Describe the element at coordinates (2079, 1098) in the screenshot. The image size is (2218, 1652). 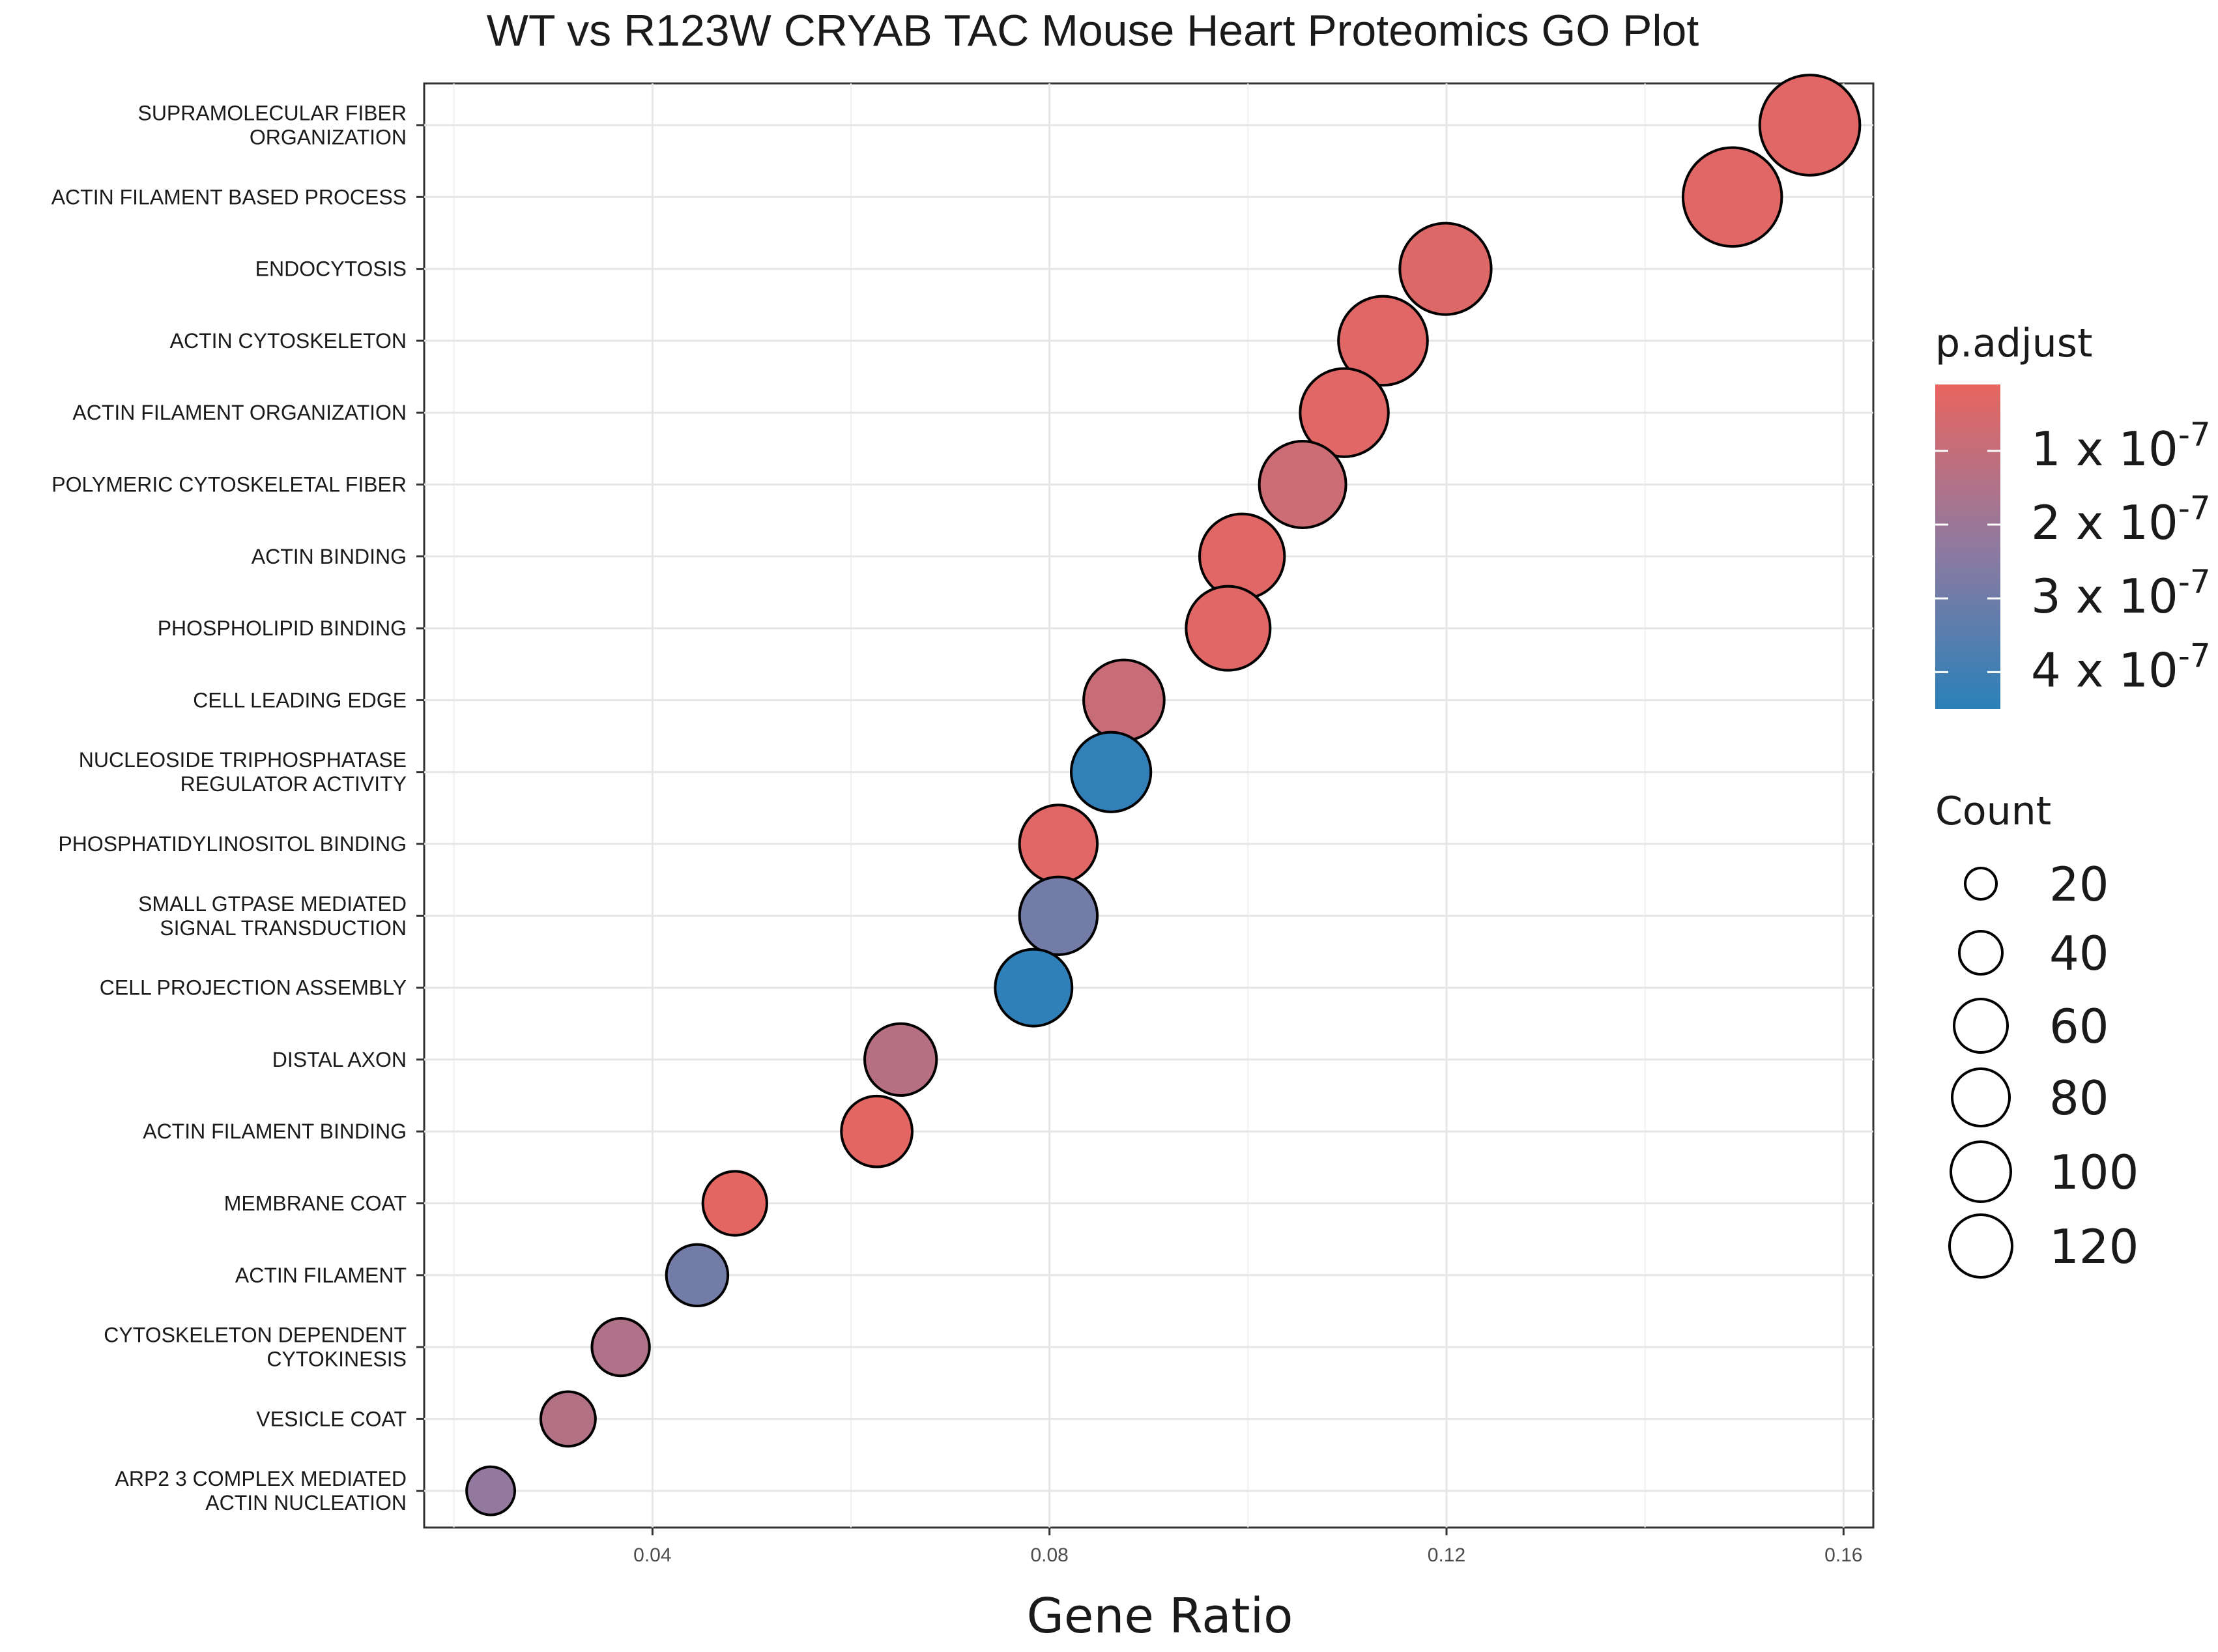
I see `size-legend-label: 80` at that location.